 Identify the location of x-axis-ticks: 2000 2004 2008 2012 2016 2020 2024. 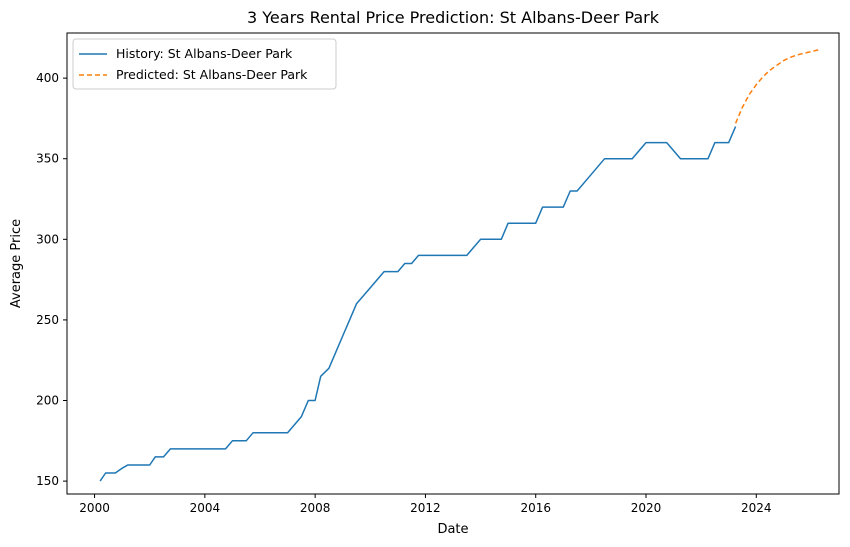
(425, 504).